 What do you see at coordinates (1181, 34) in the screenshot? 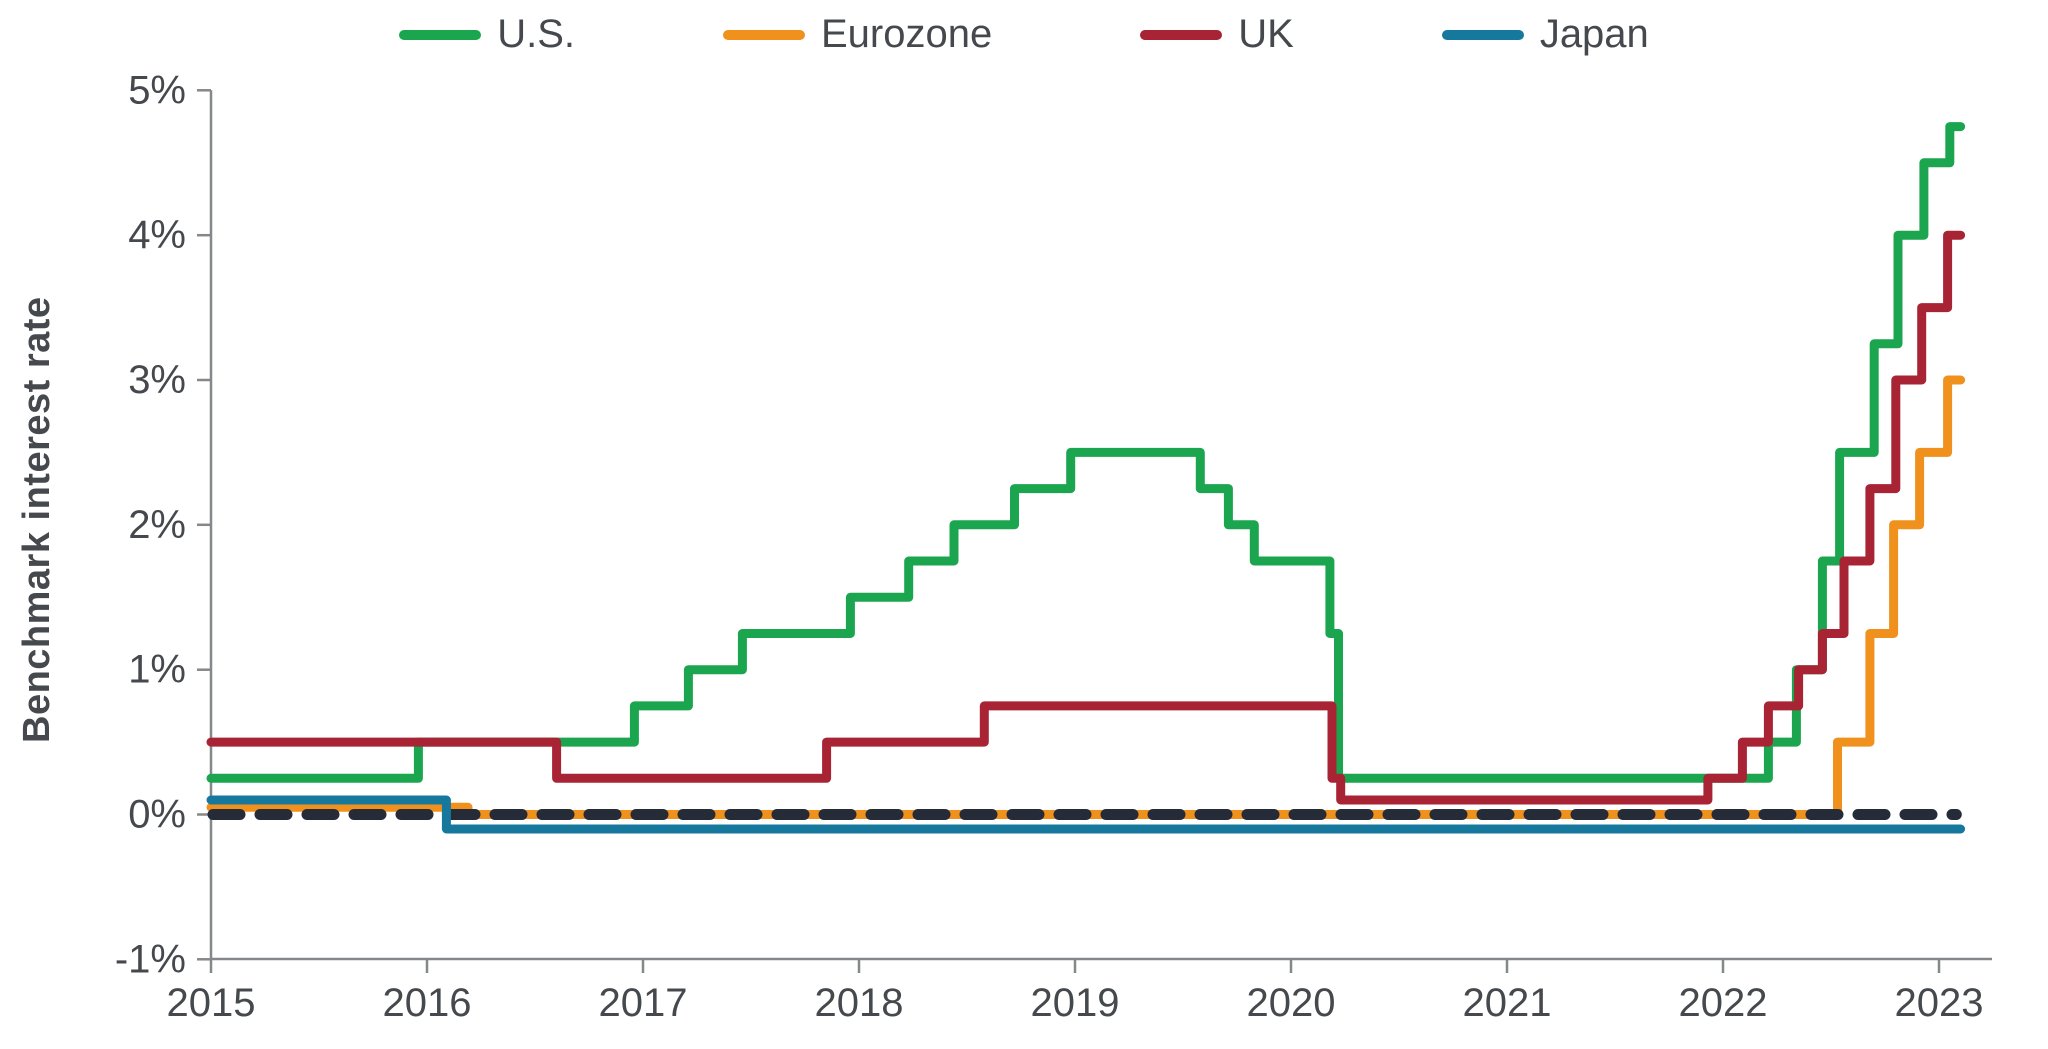
I see `legend-swatch-uk-icon` at bounding box center [1181, 34].